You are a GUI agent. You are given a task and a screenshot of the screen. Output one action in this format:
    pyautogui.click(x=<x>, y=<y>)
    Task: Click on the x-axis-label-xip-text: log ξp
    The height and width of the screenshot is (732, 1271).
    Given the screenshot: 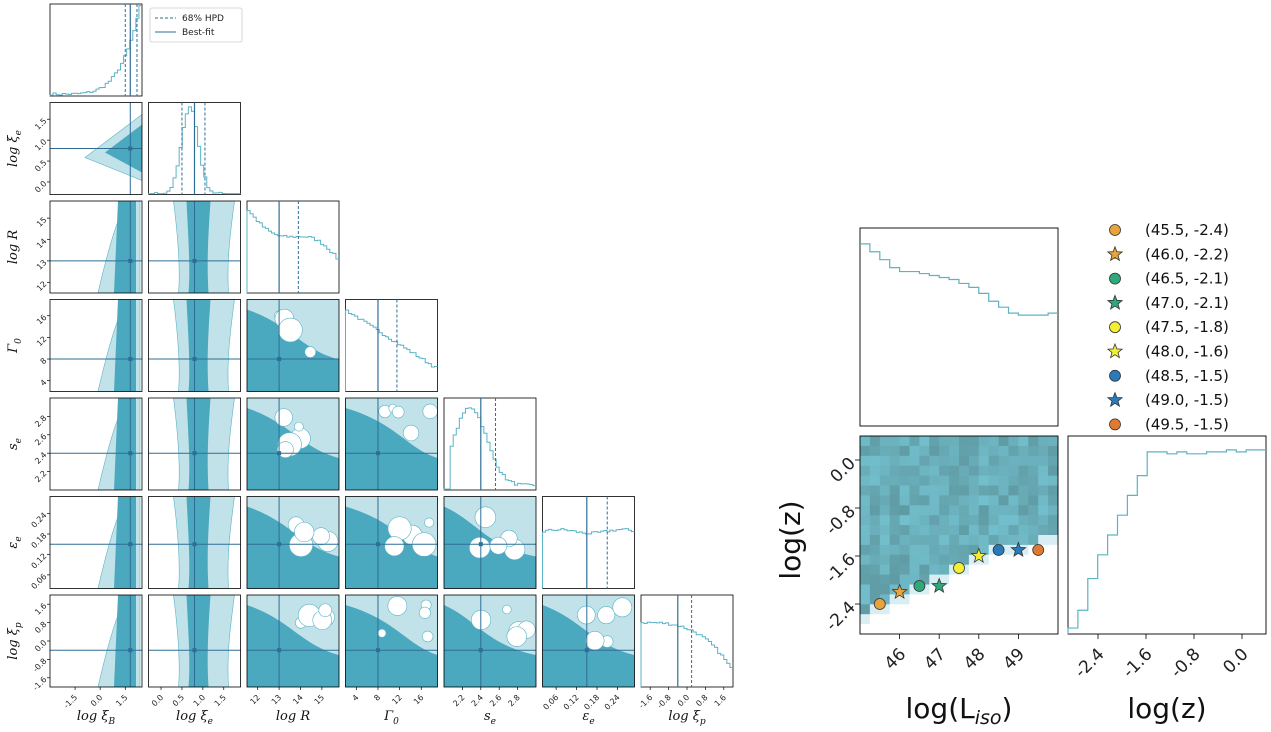 What is the action you would take?
    pyautogui.click(x=687, y=718)
    